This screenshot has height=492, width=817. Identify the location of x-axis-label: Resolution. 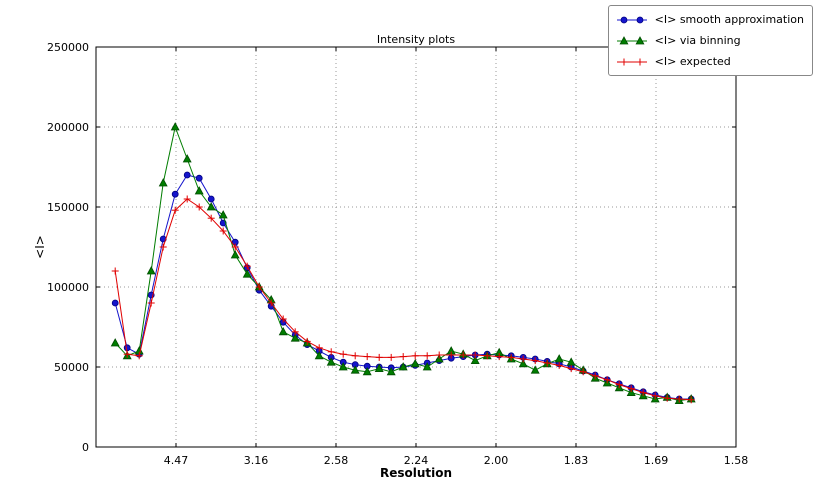
(416, 473).